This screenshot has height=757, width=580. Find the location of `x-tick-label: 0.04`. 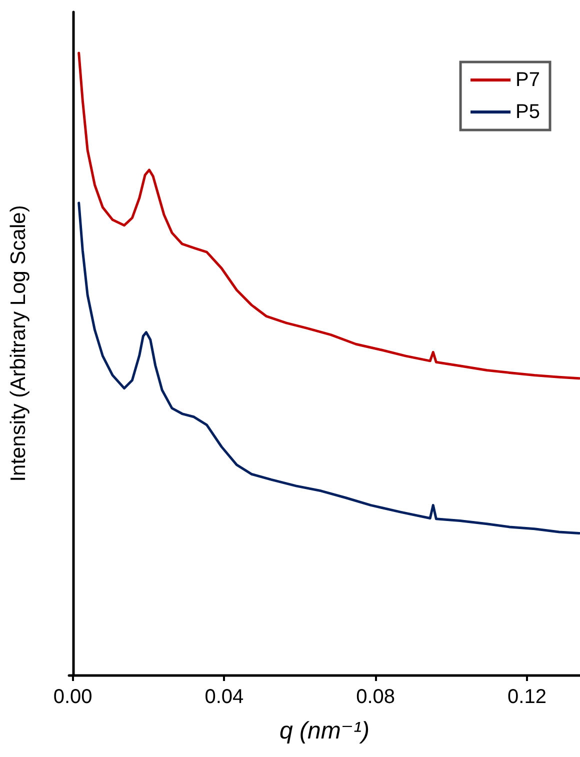

x-tick-label: 0.04 is located at coordinates (224, 697).